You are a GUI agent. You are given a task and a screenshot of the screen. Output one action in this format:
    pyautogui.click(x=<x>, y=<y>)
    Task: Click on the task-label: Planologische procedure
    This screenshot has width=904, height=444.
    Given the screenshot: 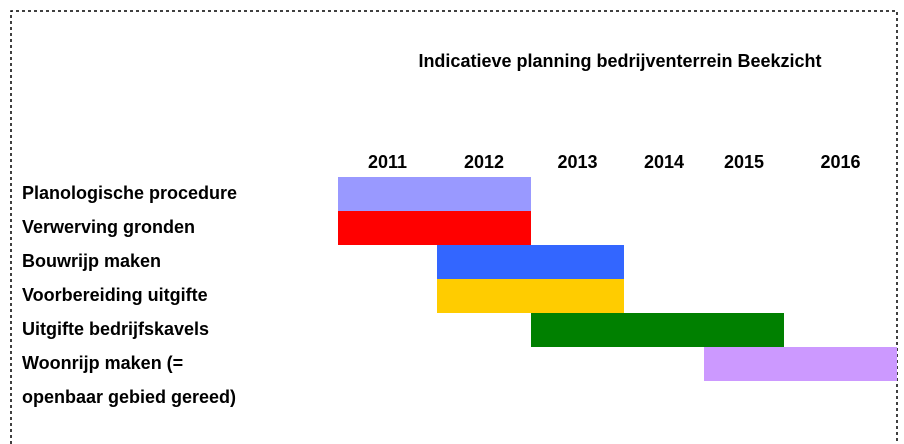 What is the action you would take?
    pyautogui.click(x=129, y=193)
    